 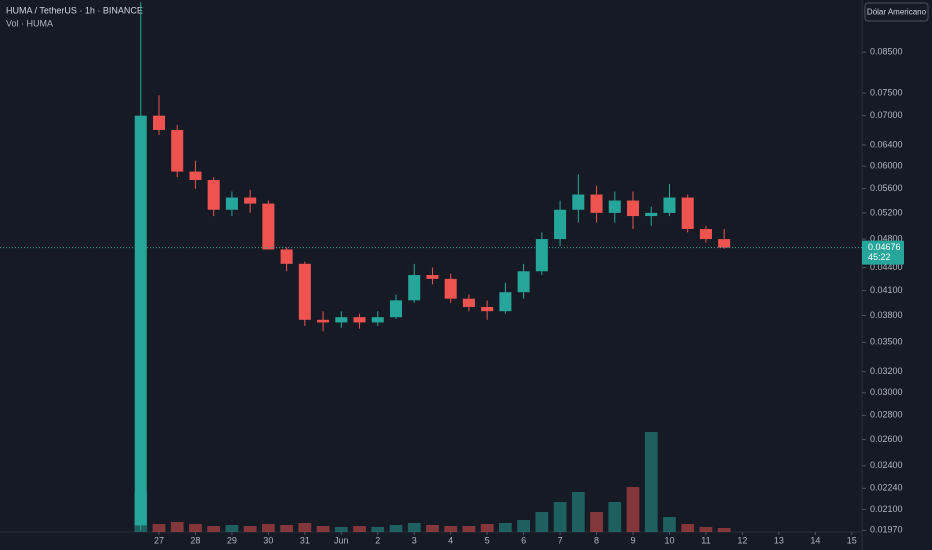 I want to click on x-tick-label: 14, so click(x=815, y=540).